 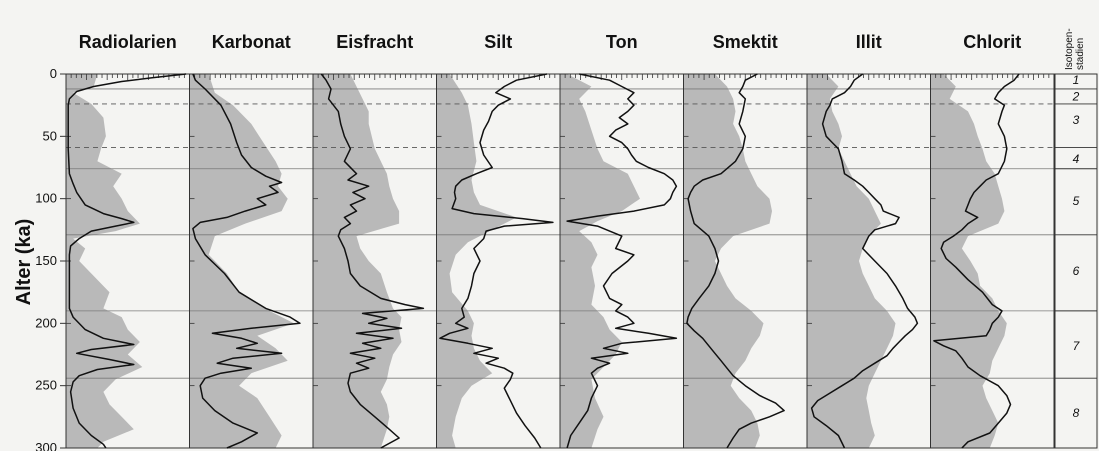 I want to click on panel-title-smektit: Smektit, so click(x=745, y=42).